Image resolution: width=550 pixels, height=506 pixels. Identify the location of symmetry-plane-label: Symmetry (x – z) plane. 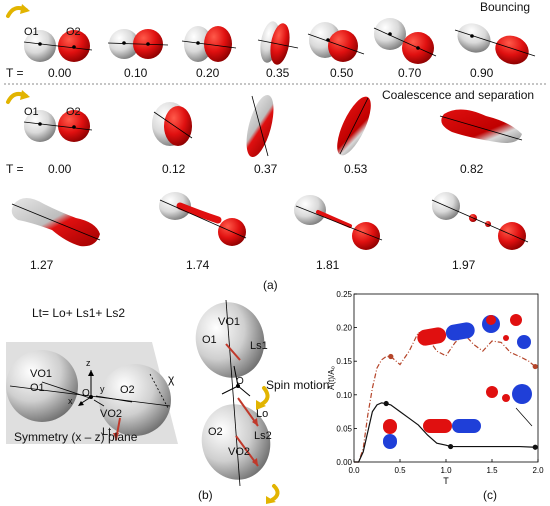
(76, 437).